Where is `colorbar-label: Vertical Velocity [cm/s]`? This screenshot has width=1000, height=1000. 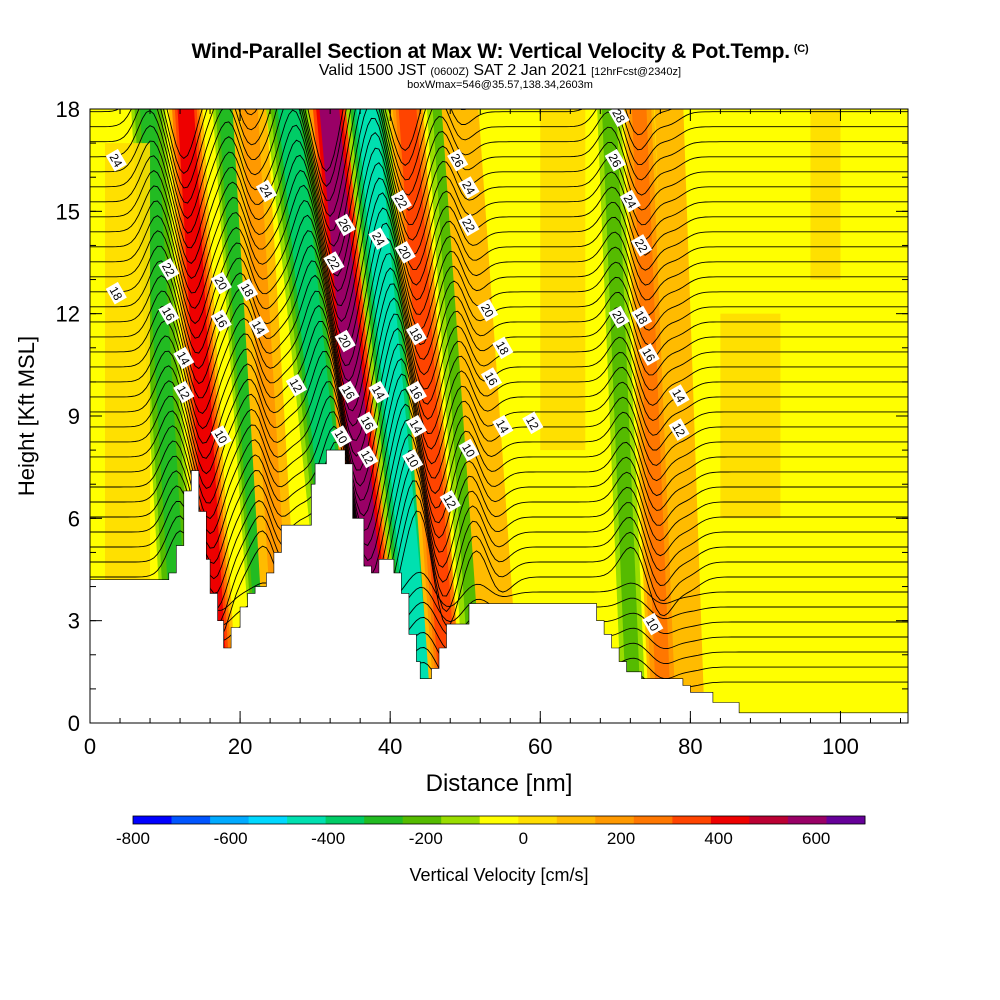 colorbar-label: Vertical Velocity [cm/s] is located at coordinates (498, 875).